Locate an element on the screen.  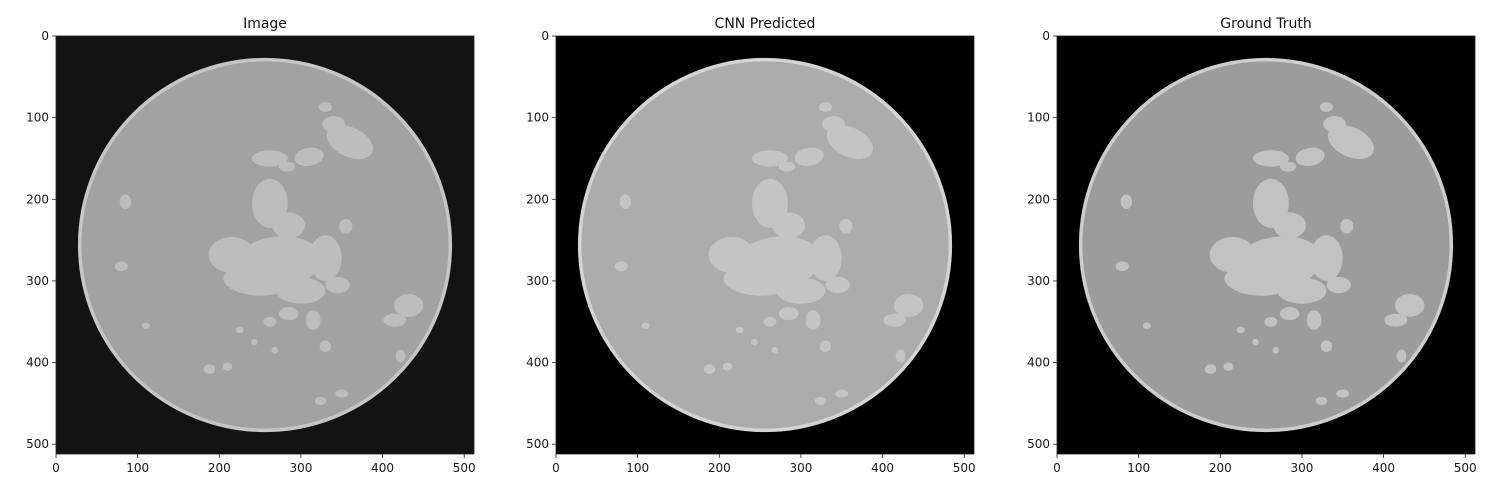
bright-regions is located at coordinates (1270, 254).